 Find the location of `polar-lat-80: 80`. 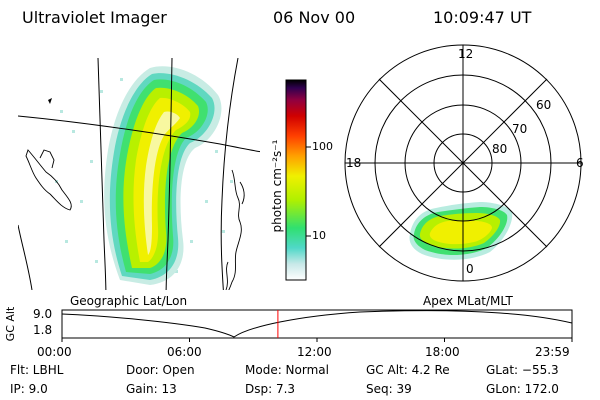

polar-lat-80: 80 is located at coordinates (500, 149).